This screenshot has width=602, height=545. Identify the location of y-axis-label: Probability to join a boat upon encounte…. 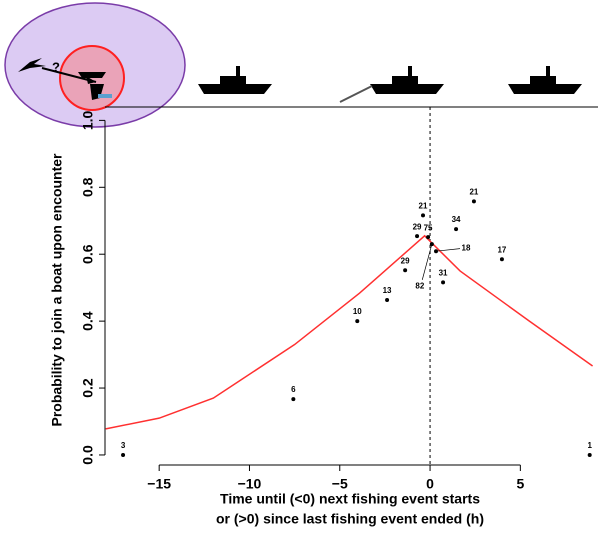
(57, 290).